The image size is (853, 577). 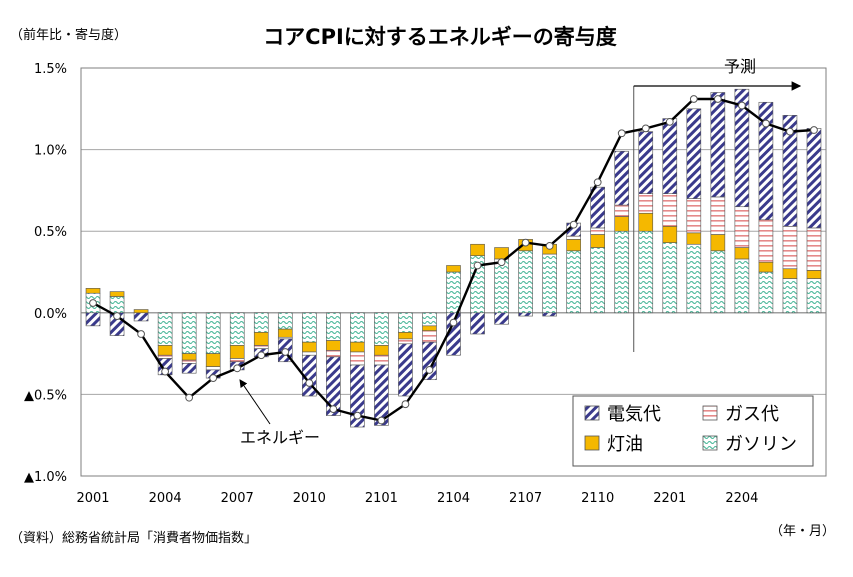 I want to click on x-tick-label: 2201, so click(x=669, y=498).